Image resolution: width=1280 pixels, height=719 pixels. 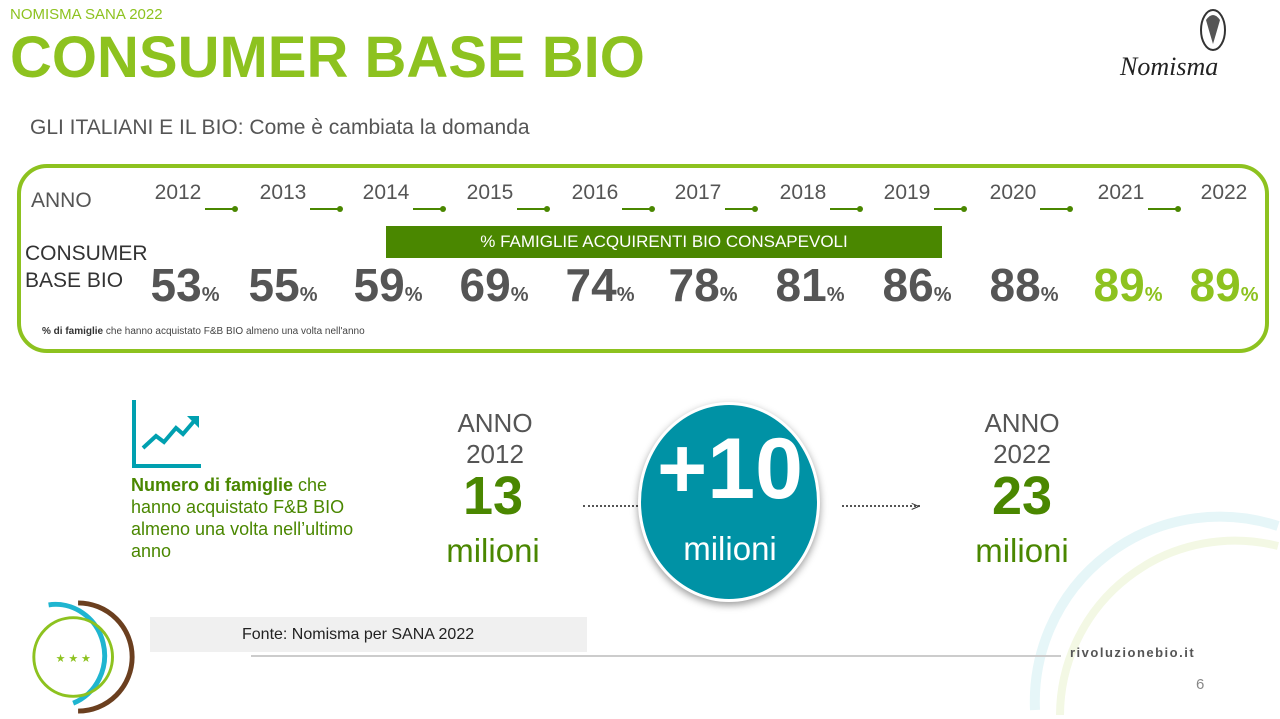 I want to click on decorative-arcs, so click(x=1154, y=613).